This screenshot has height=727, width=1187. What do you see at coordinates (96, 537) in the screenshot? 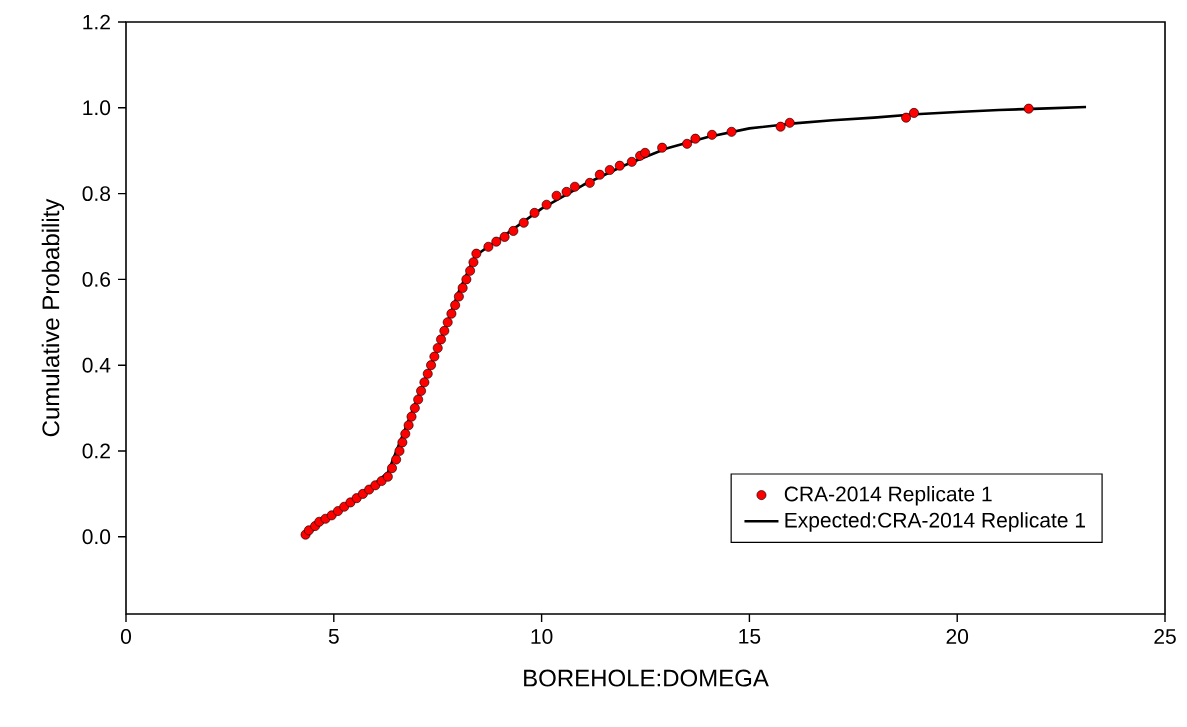
I see `y-tick-label: 0.0` at bounding box center [96, 537].